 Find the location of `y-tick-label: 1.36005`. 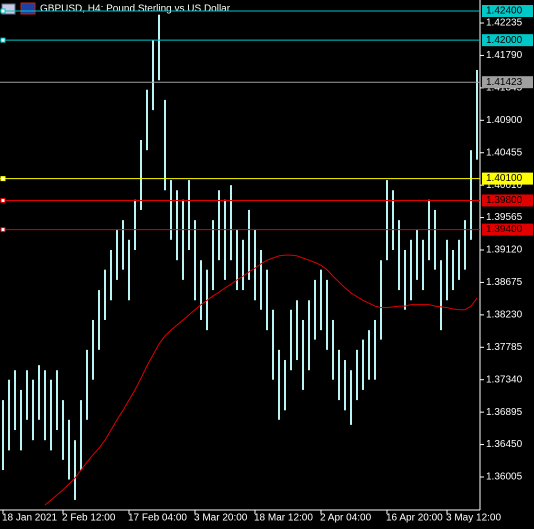

y-tick-label: 1.36005 is located at coordinates (504, 477).